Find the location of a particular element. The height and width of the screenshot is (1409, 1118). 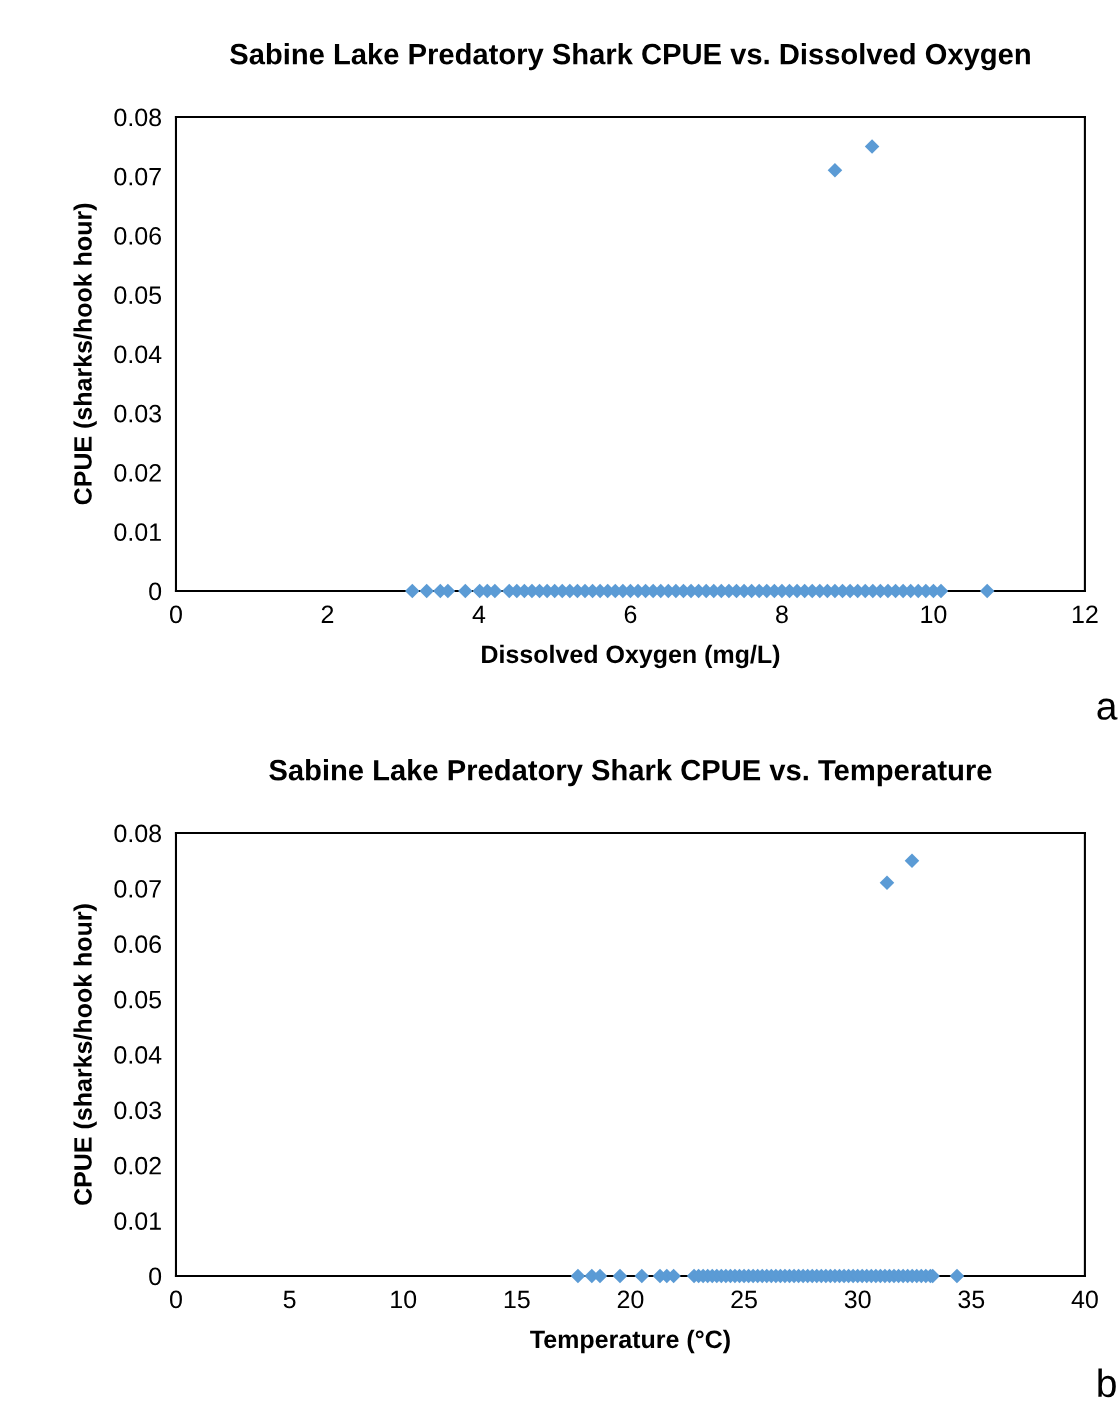

x-tick-label: 2 is located at coordinates (327, 614).